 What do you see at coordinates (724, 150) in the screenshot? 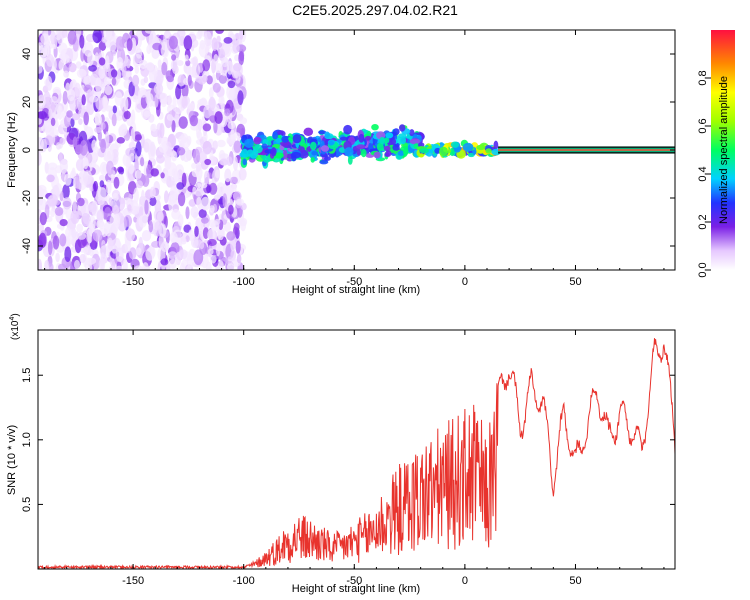
I see `colorbar-label: Normalized spectral amplitude` at bounding box center [724, 150].